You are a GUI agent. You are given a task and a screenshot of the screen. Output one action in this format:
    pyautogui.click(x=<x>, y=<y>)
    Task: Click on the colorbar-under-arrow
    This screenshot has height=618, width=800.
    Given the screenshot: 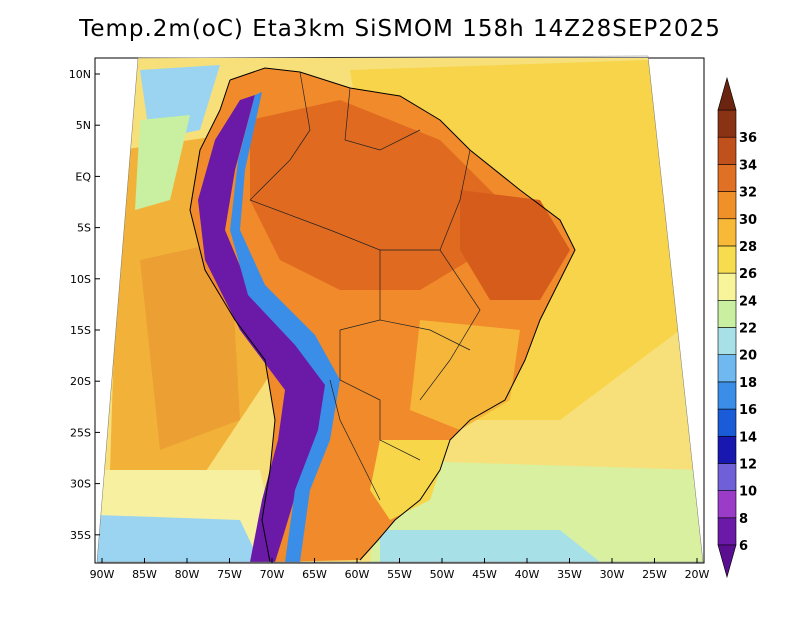 What is the action you would take?
    pyautogui.click(x=727, y=561)
    